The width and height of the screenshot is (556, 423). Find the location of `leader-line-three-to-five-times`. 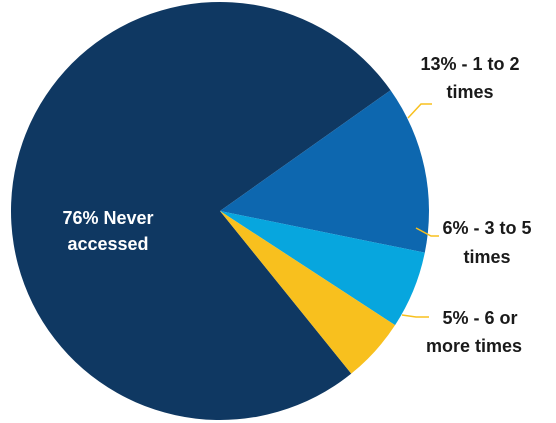

leader-line-three-to-five-times is located at coordinates (427, 232).